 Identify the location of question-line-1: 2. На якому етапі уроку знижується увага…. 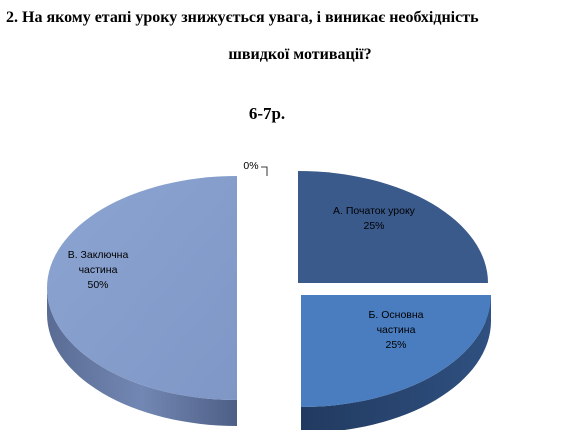
(242, 17).